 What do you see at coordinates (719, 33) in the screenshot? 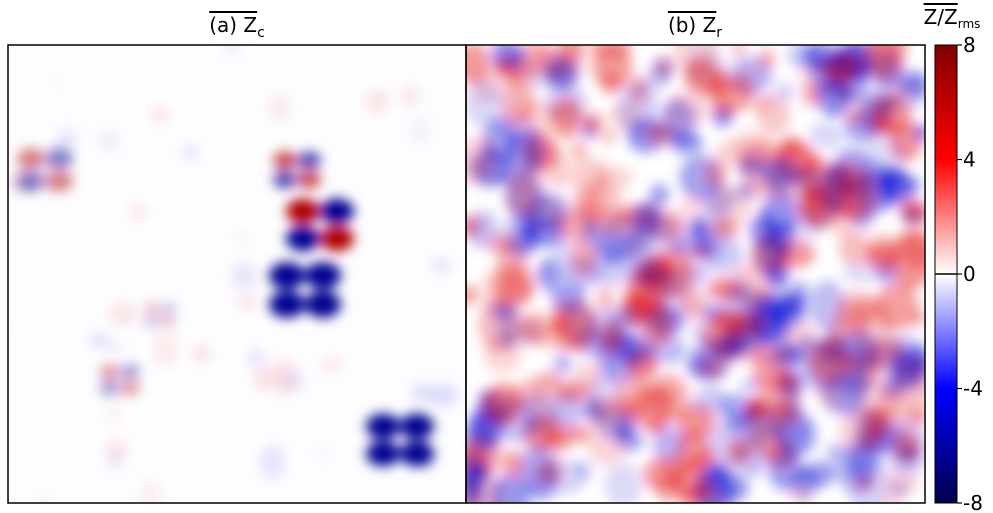
I see `title-sub: r` at bounding box center [719, 33].